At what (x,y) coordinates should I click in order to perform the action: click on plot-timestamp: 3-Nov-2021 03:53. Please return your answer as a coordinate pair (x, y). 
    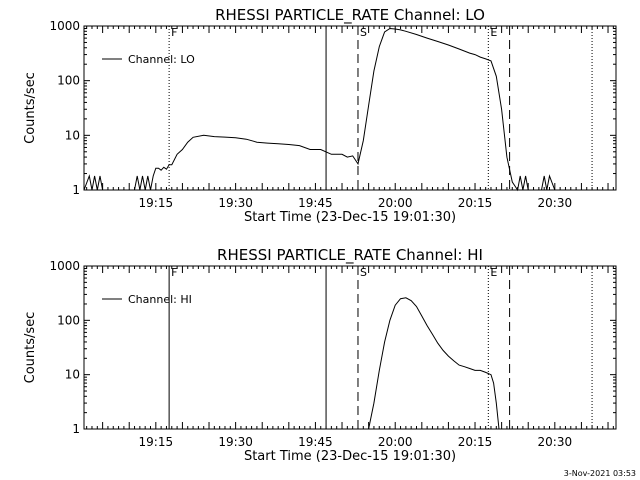
    Looking at the image, I should click on (600, 473).